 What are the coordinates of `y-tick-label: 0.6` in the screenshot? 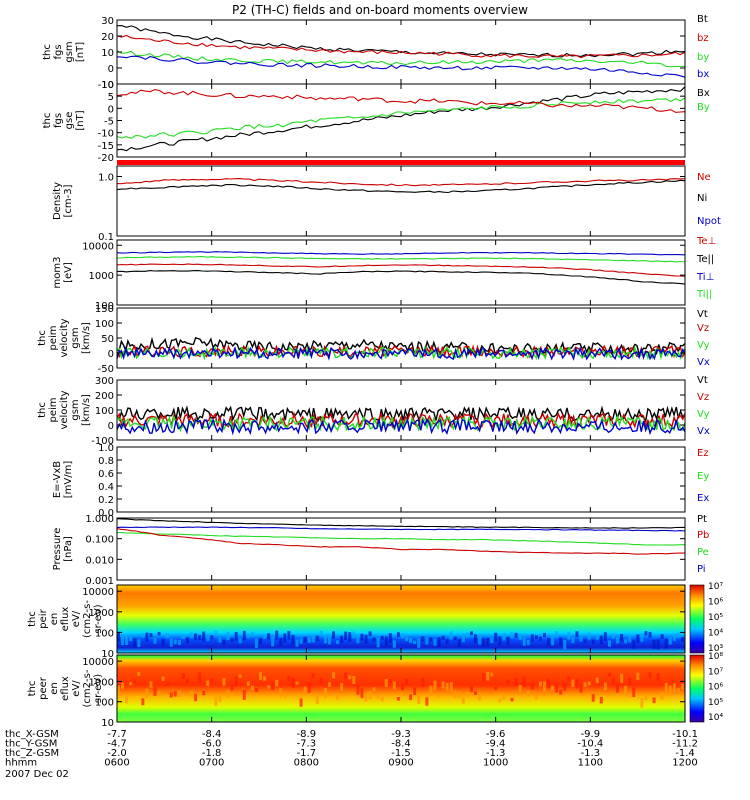 It's located at (106, 474).